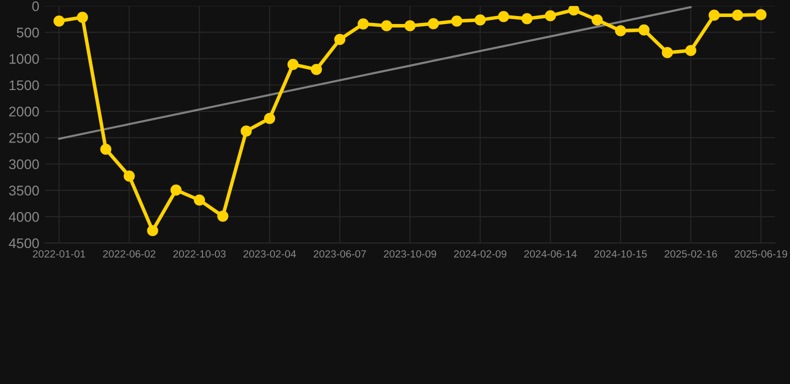 The width and height of the screenshot is (790, 384). I want to click on x-tick-label: 2025-06-19, so click(761, 254).